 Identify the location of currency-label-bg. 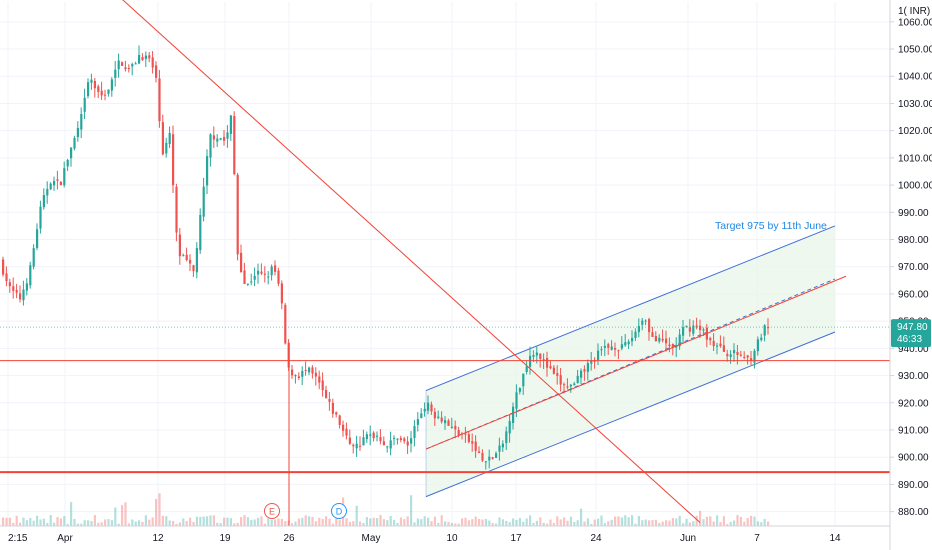
(911, 10).